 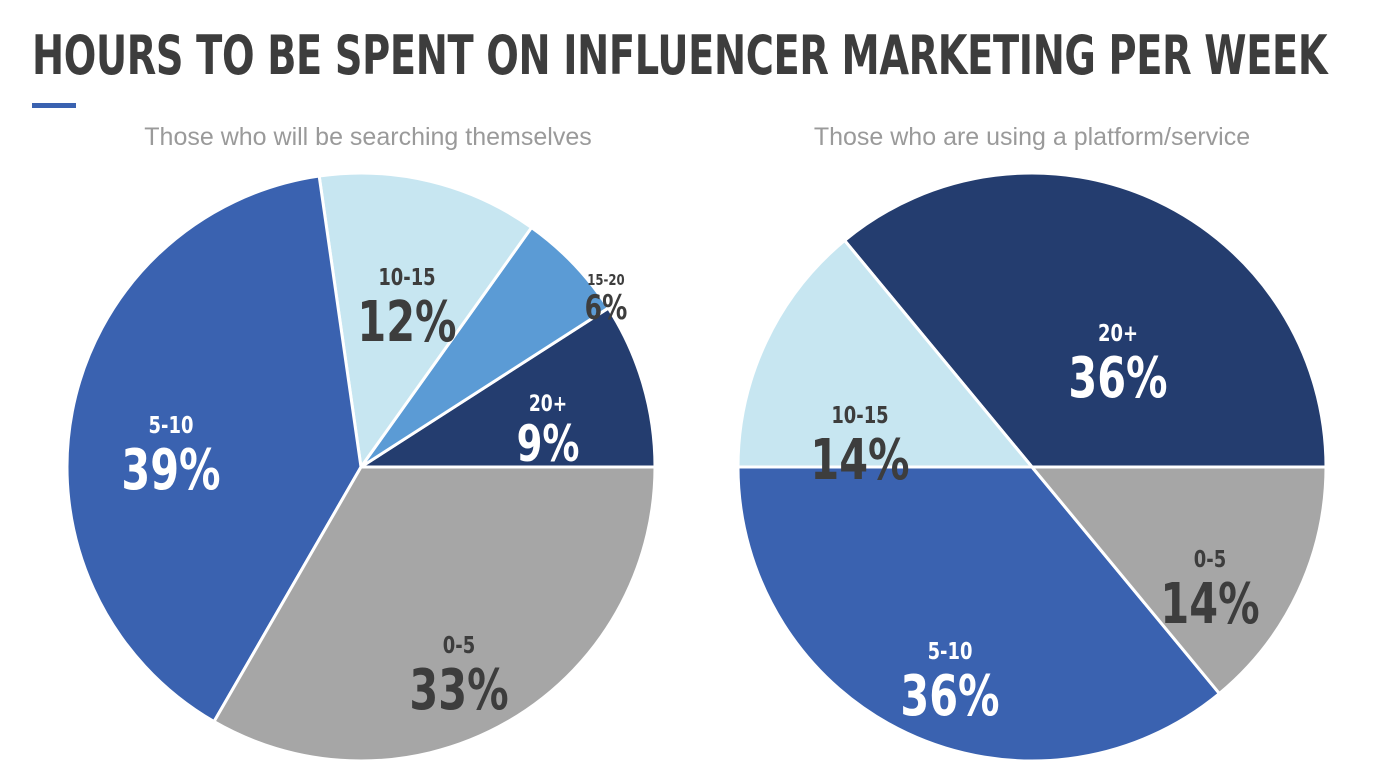 I want to click on pie-left-category-label: 20+, so click(x=548, y=404).